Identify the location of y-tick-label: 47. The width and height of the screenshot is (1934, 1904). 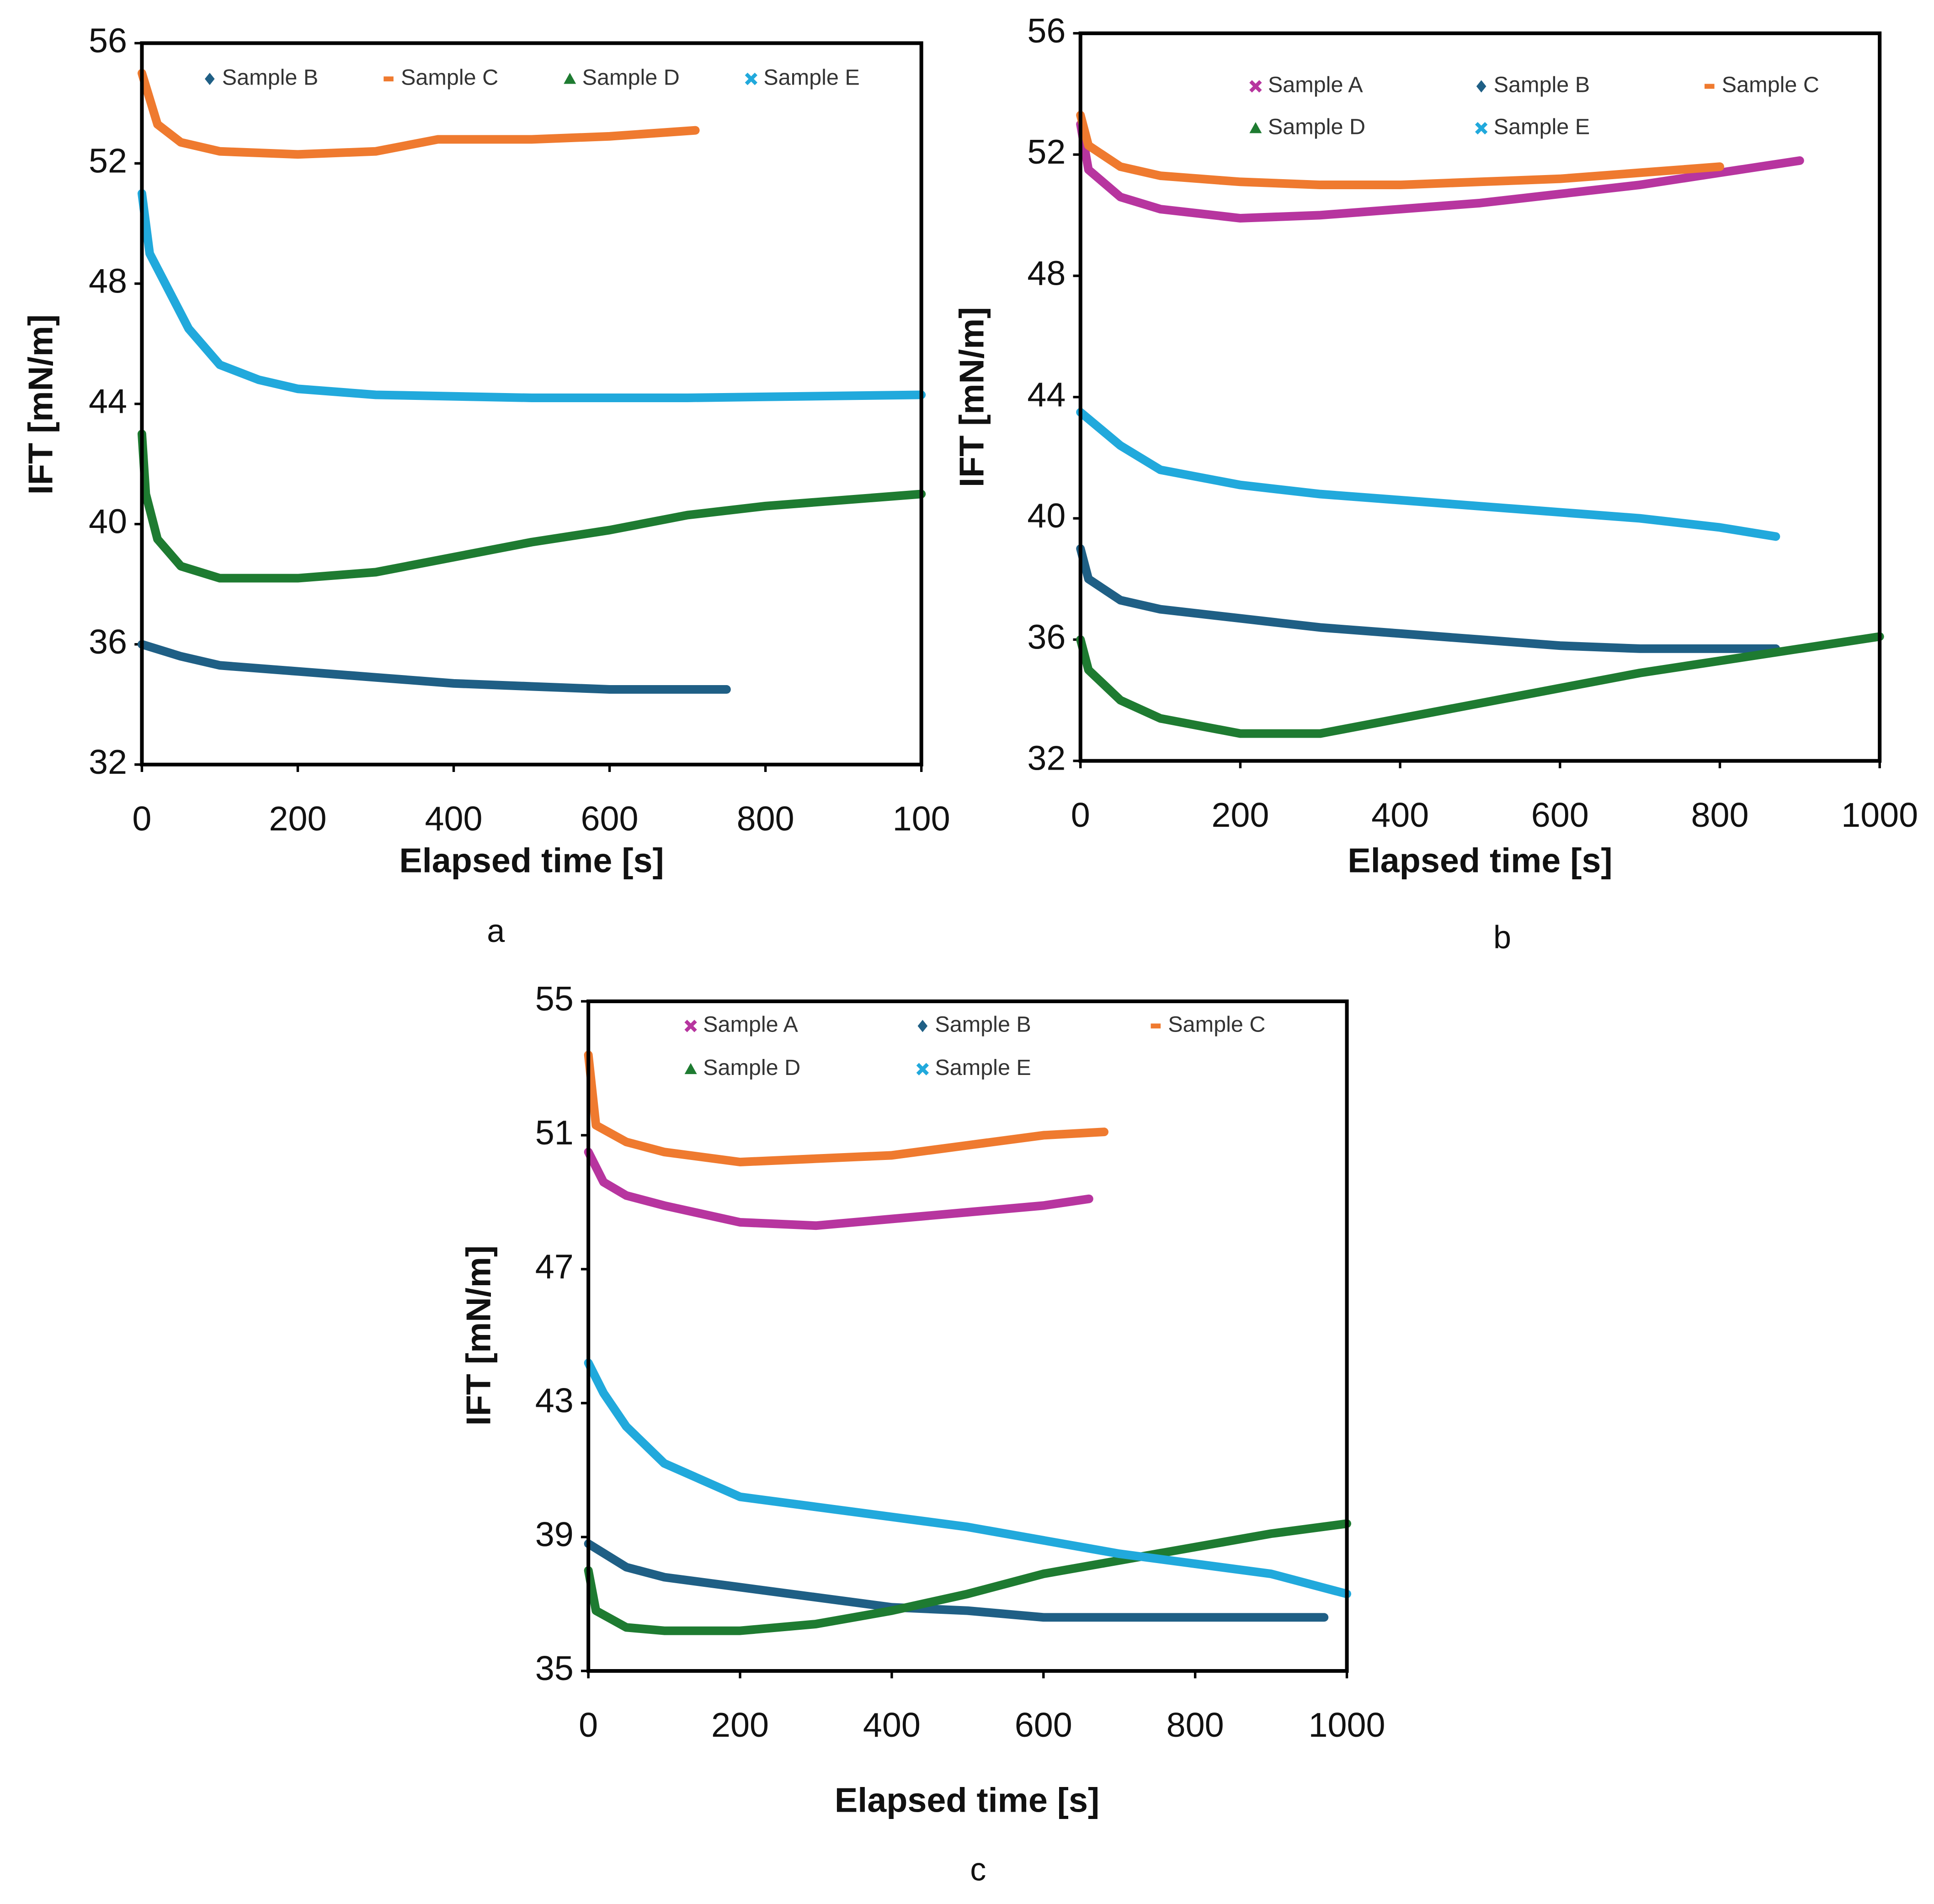
(554, 1267).